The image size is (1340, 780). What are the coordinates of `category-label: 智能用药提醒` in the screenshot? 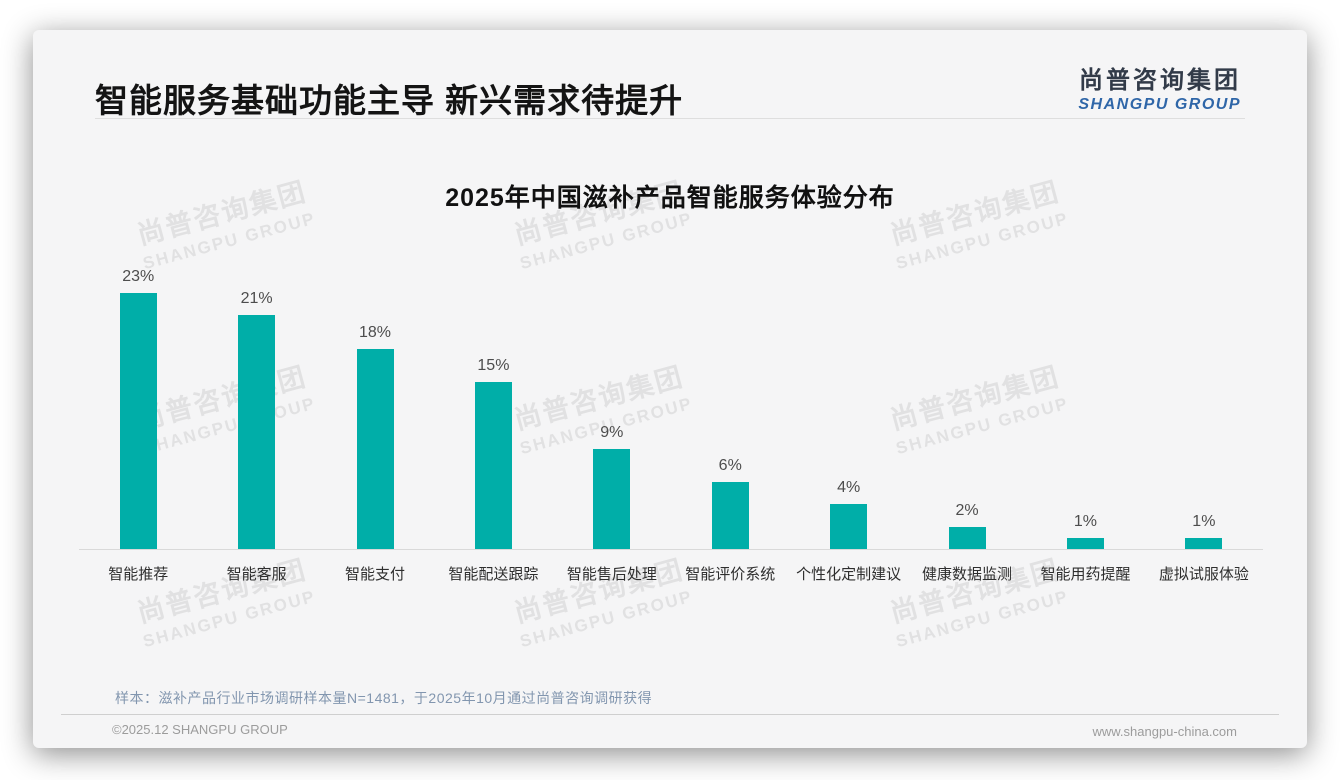 It's located at (1085, 574).